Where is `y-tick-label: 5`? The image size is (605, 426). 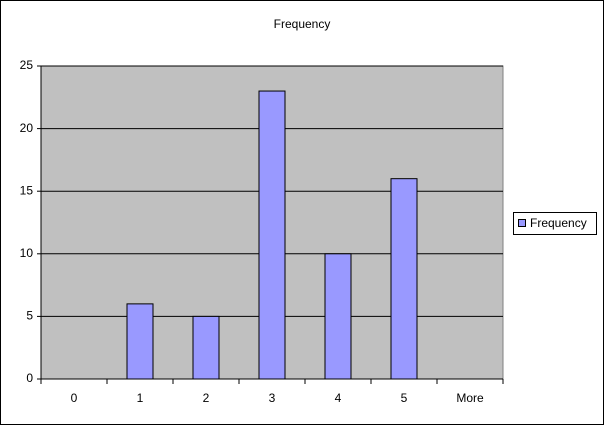
y-tick-label: 5 is located at coordinates (29, 316).